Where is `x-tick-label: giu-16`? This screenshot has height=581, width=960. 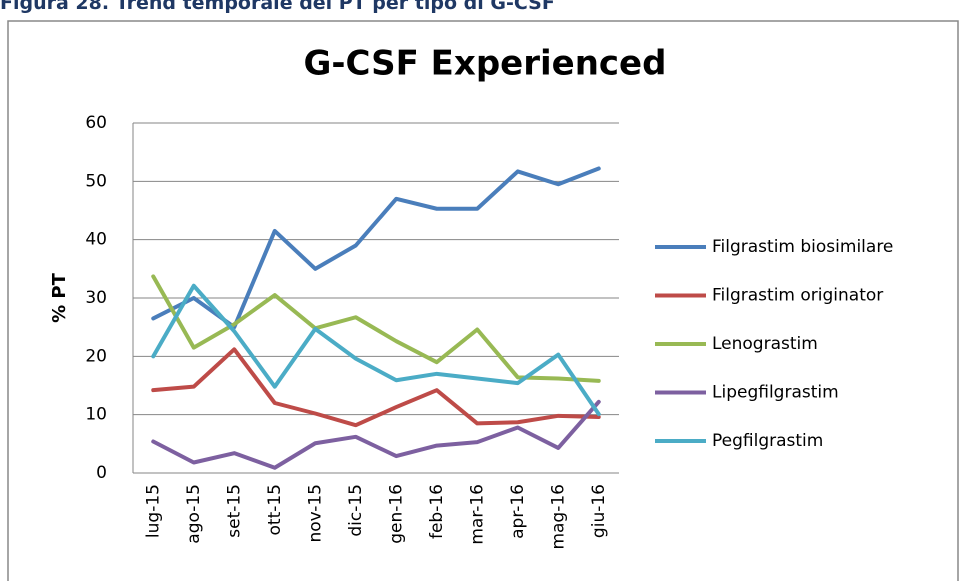 x-tick-label: giu-16 is located at coordinates (599, 511).